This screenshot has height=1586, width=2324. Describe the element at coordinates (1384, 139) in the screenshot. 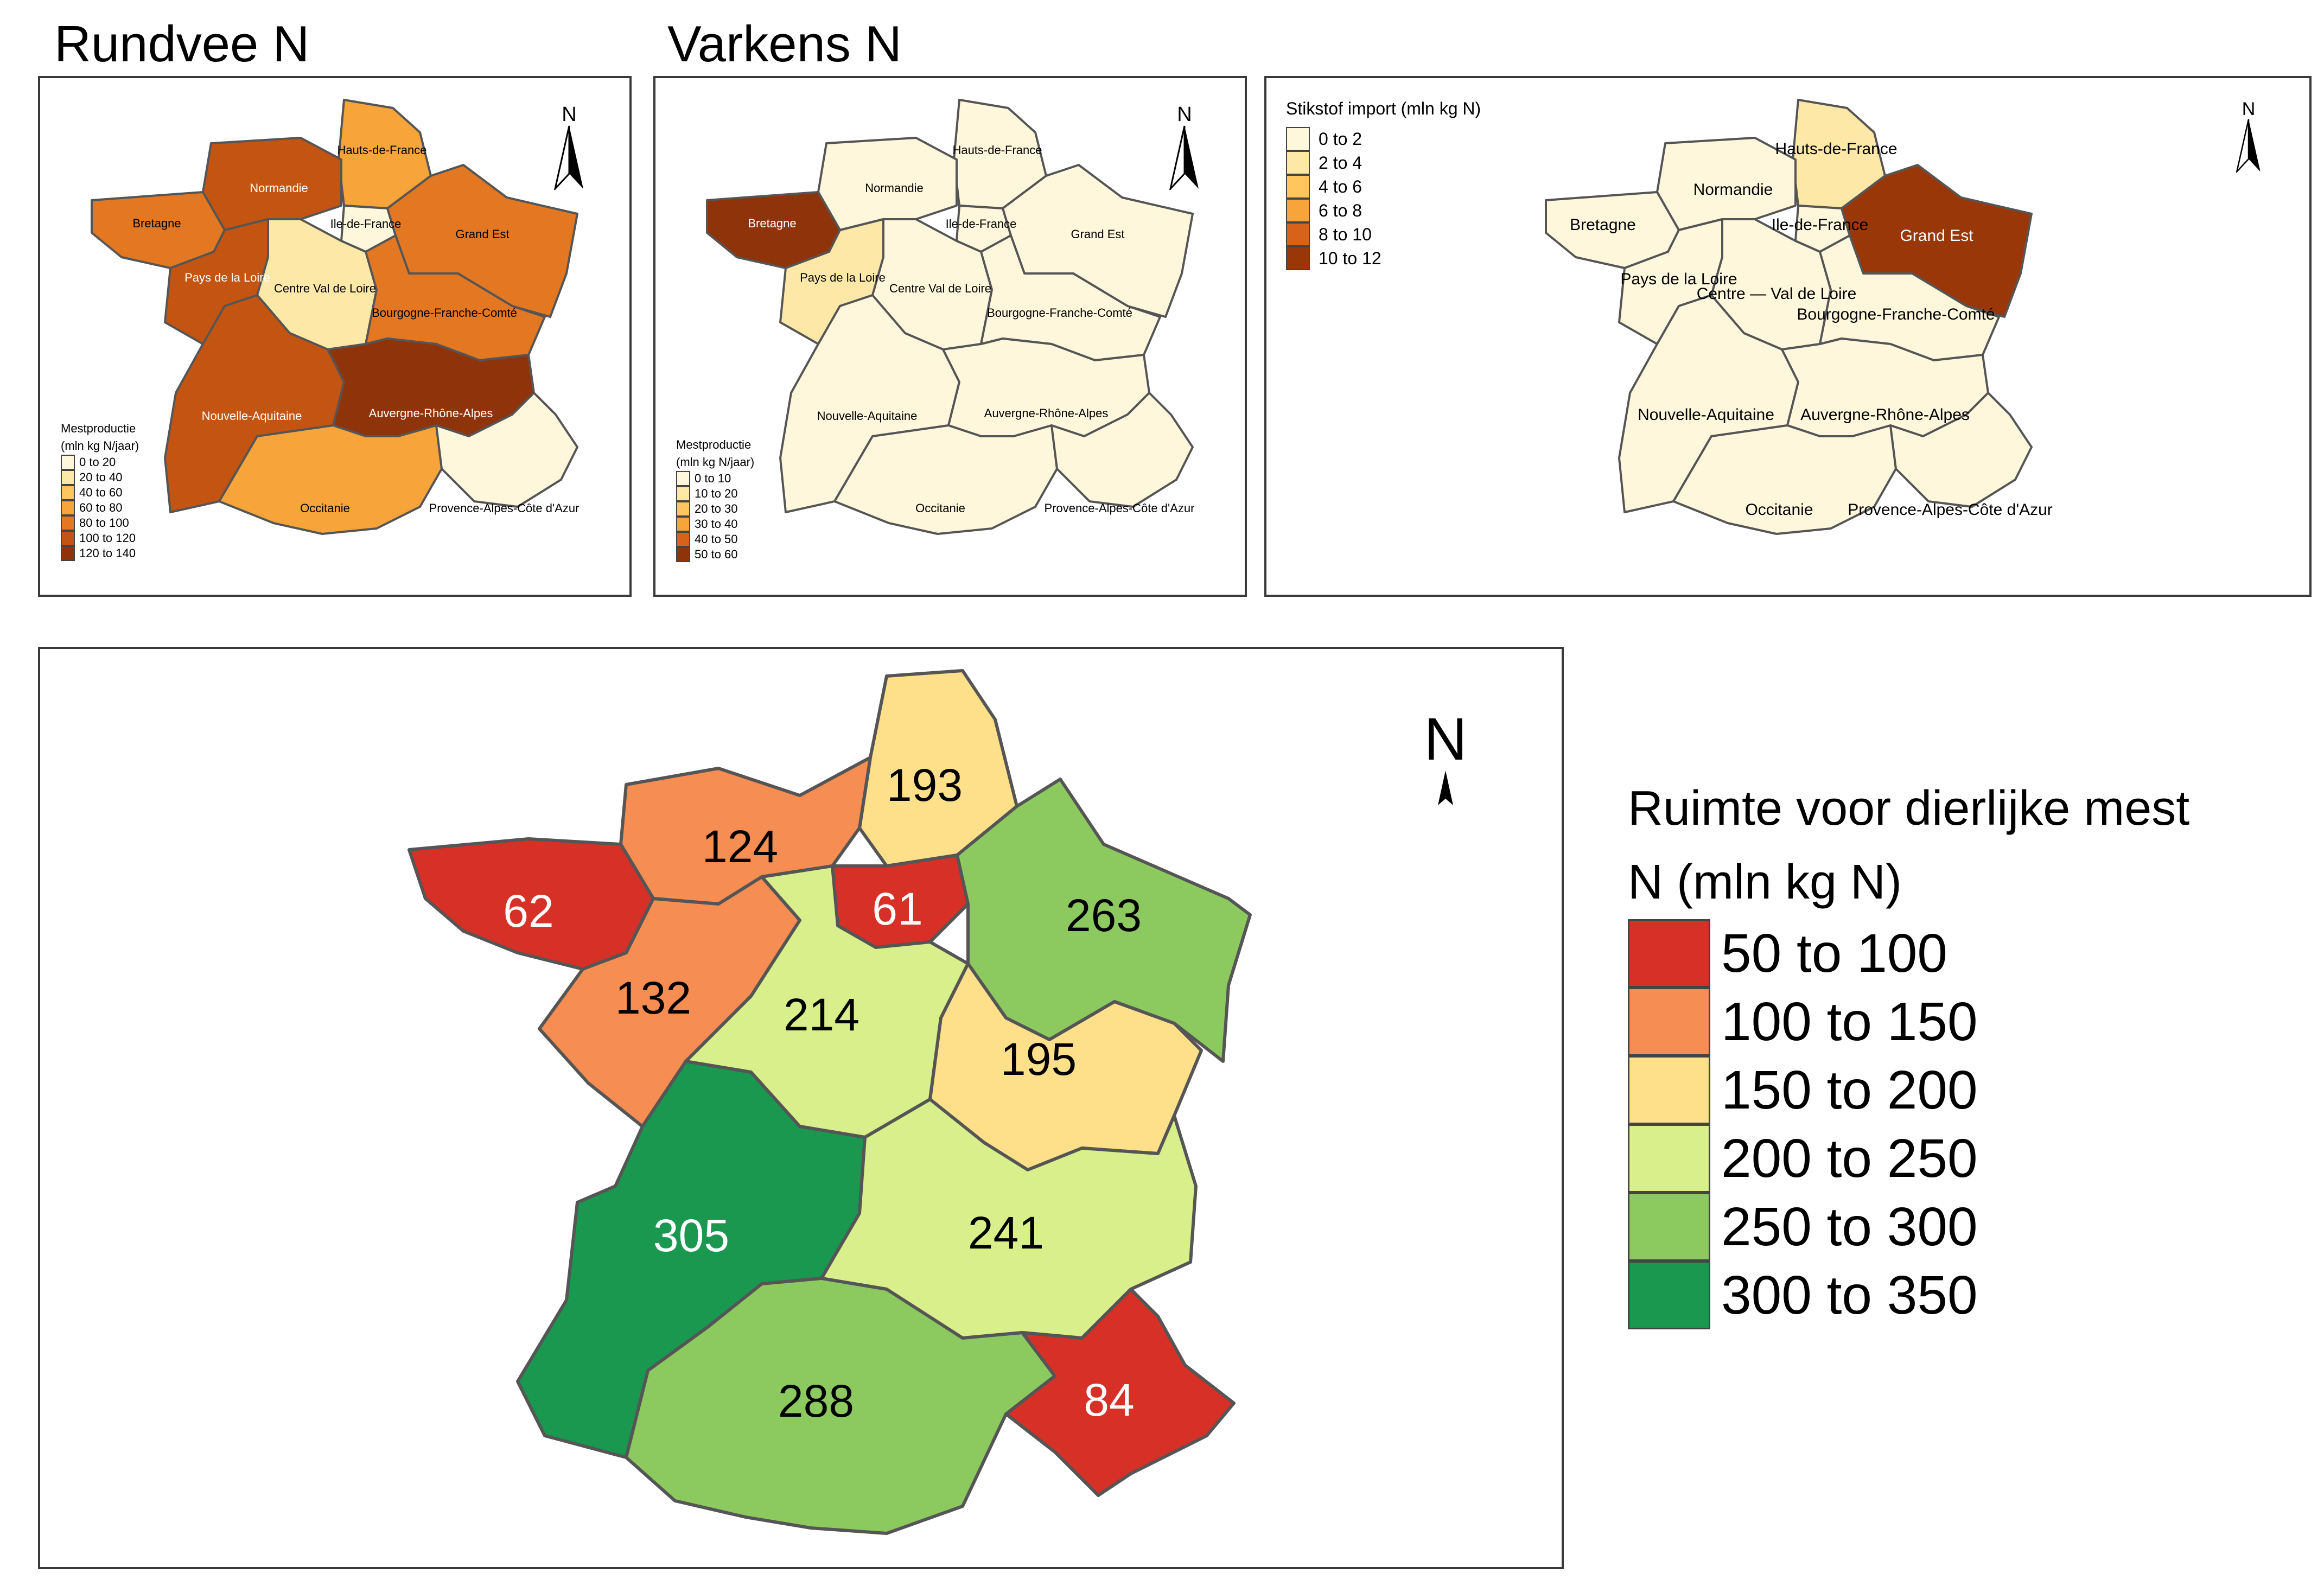

I see `legend-entry: 0 to 2` at that location.